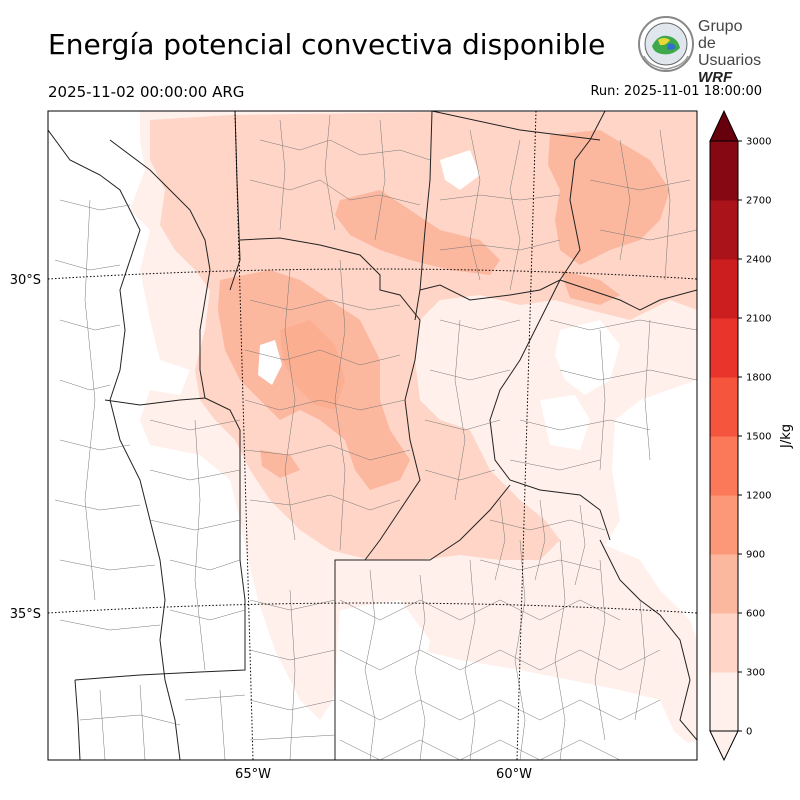 The width and height of the screenshot is (800, 800). What do you see at coordinates (77, 719) in the screenshot?
I see `border-southwest` at bounding box center [77, 719].